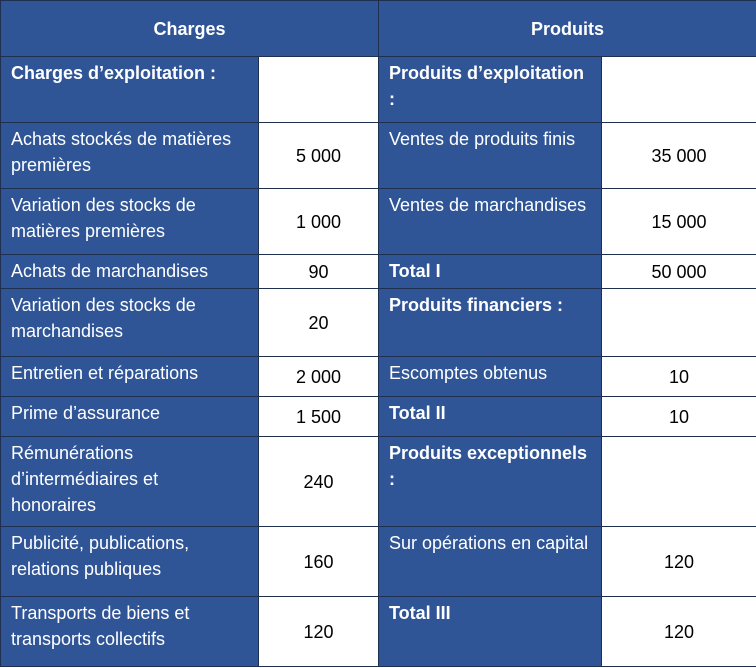 The image size is (756, 668). Describe the element at coordinates (490, 561) in the screenshot. I see `produit-label: Sur opérations en capital` at that location.